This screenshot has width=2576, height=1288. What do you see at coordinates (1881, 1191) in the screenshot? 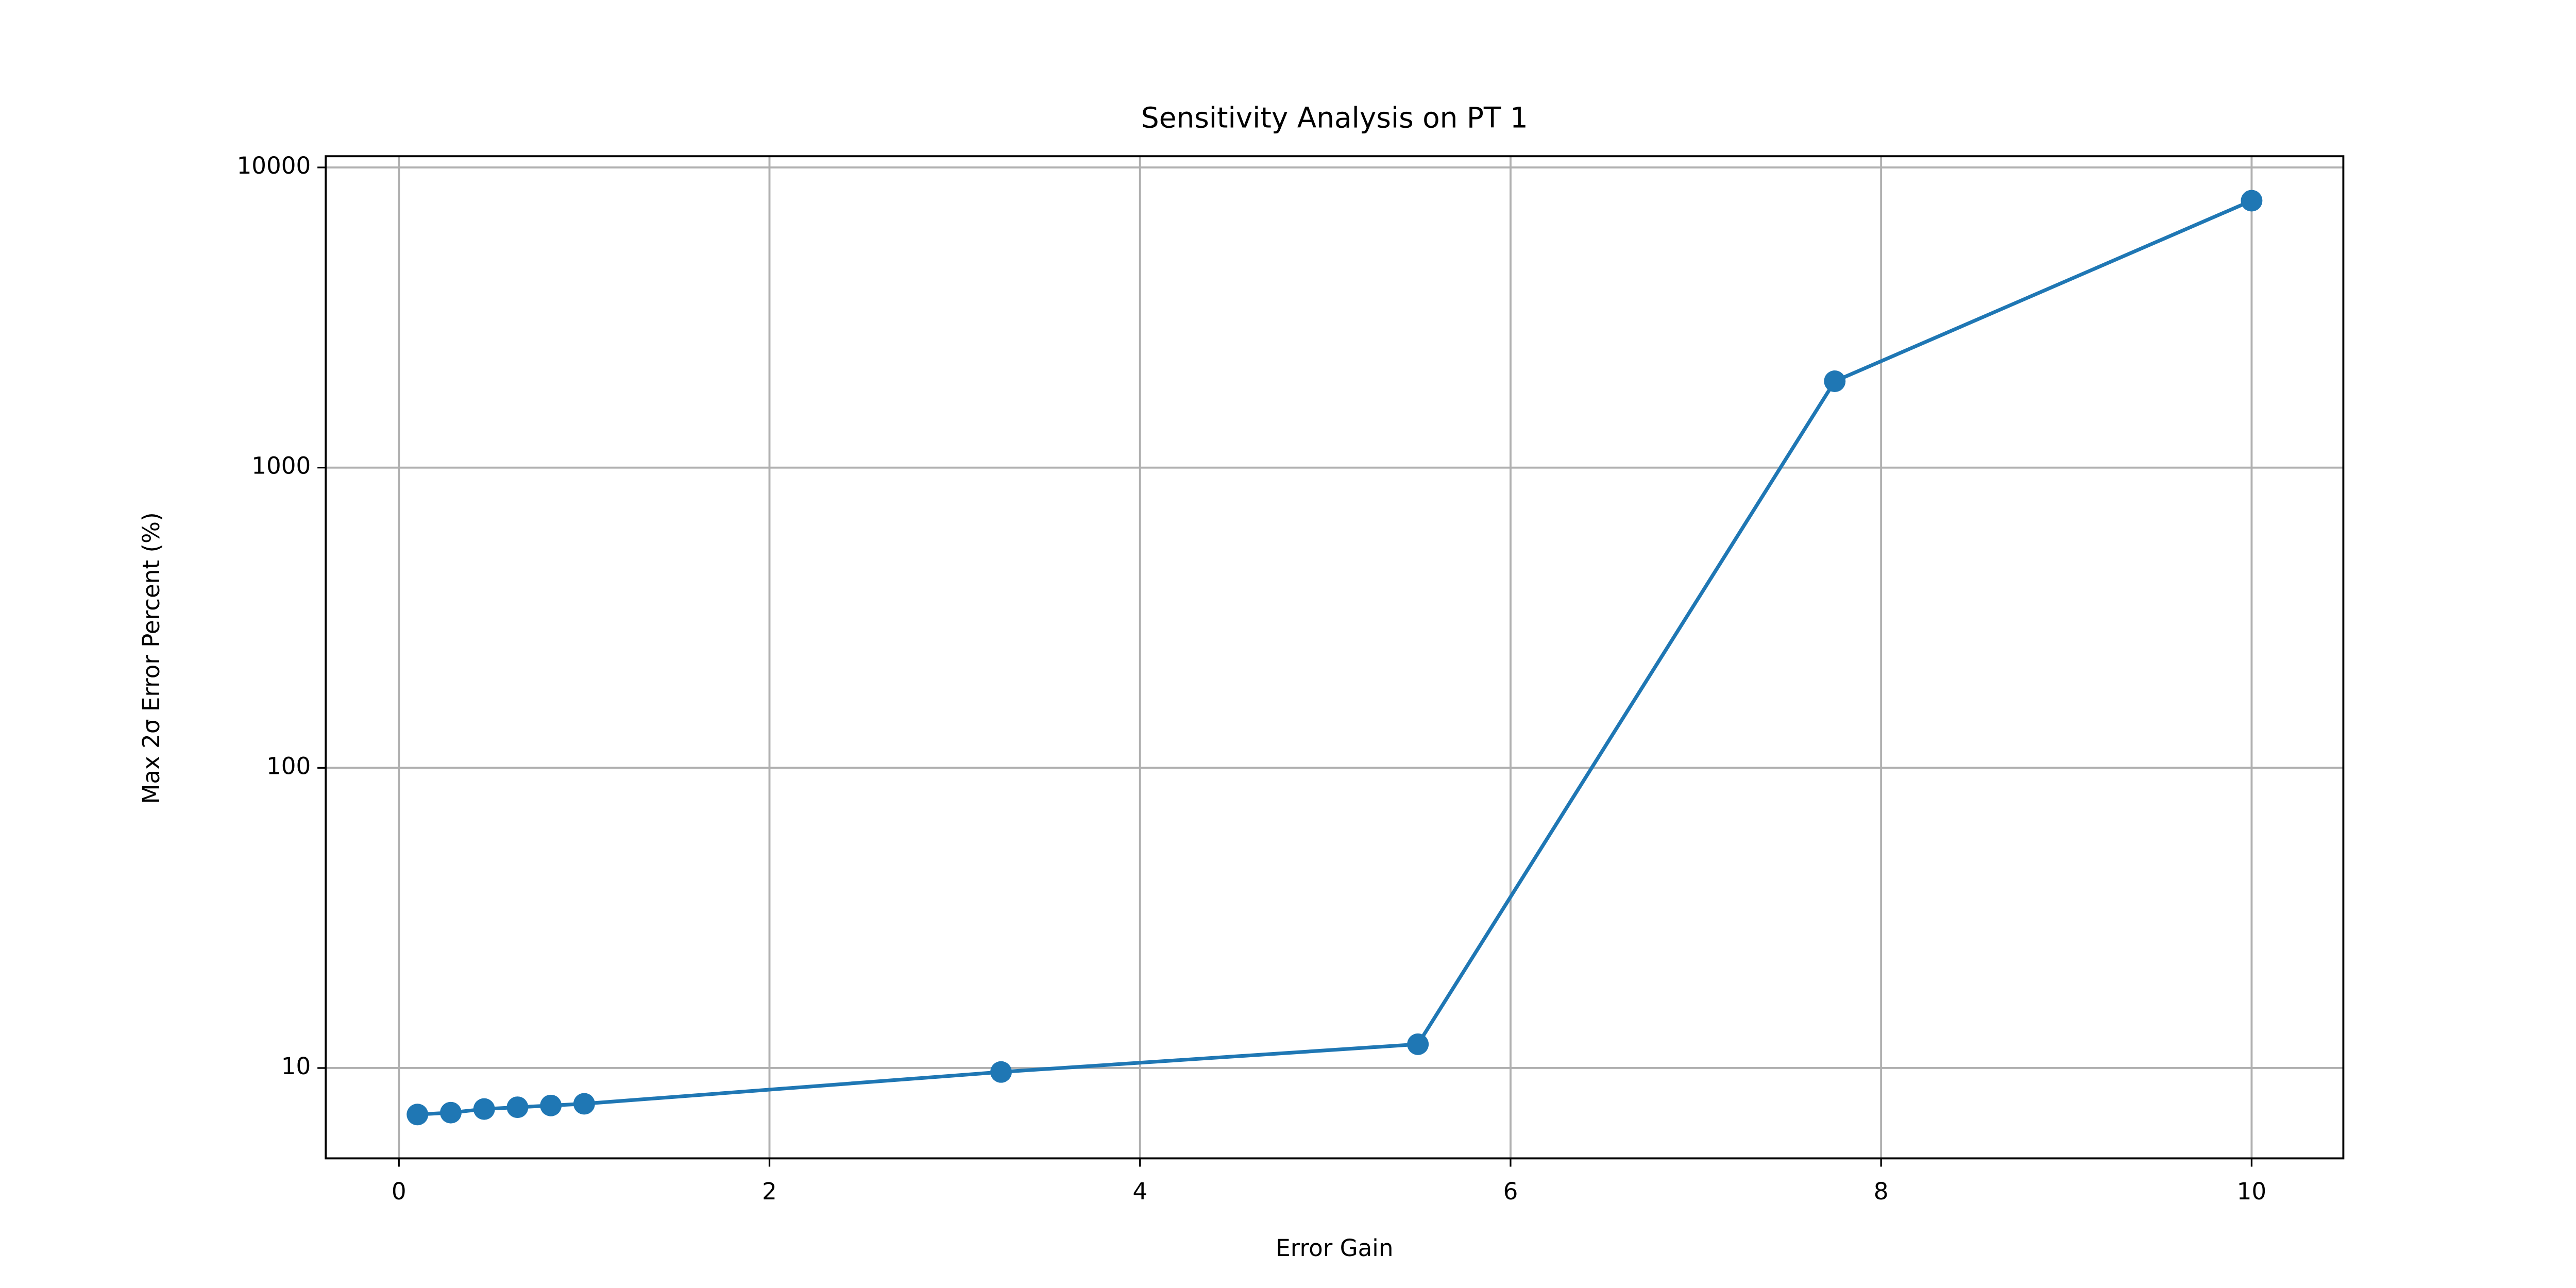
I see `x-tick-label: 8` at bounding box center [1881, 1191].